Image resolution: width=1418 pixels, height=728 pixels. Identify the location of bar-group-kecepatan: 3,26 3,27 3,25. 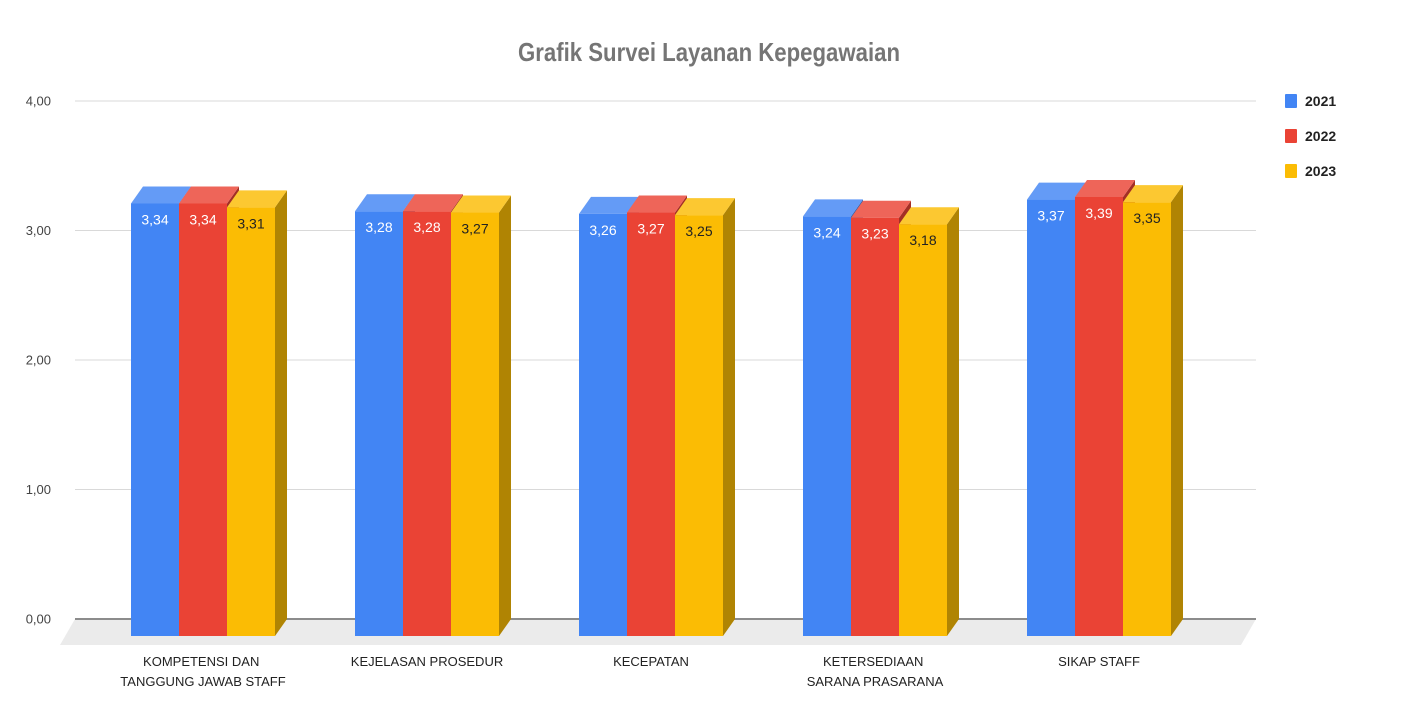
(657, 415).